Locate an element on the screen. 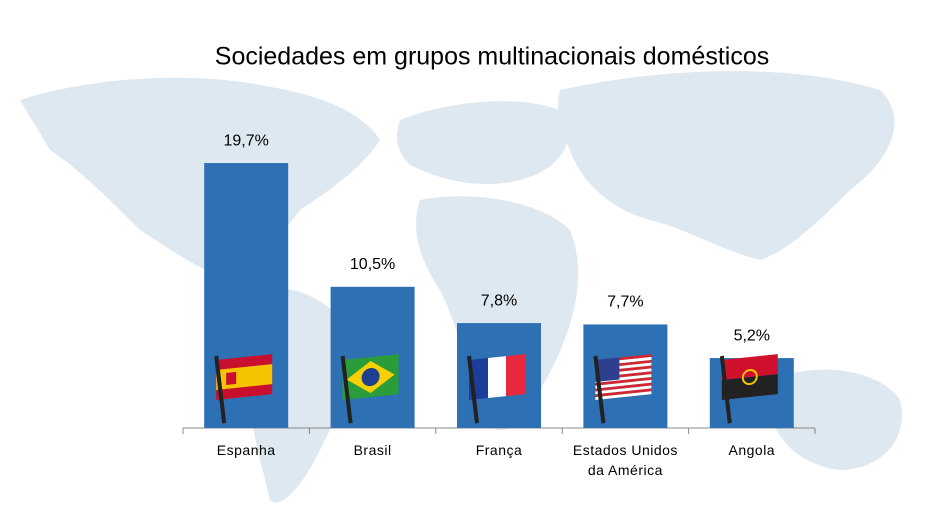  x-tick-label: França is located at coordinates (499, 450).